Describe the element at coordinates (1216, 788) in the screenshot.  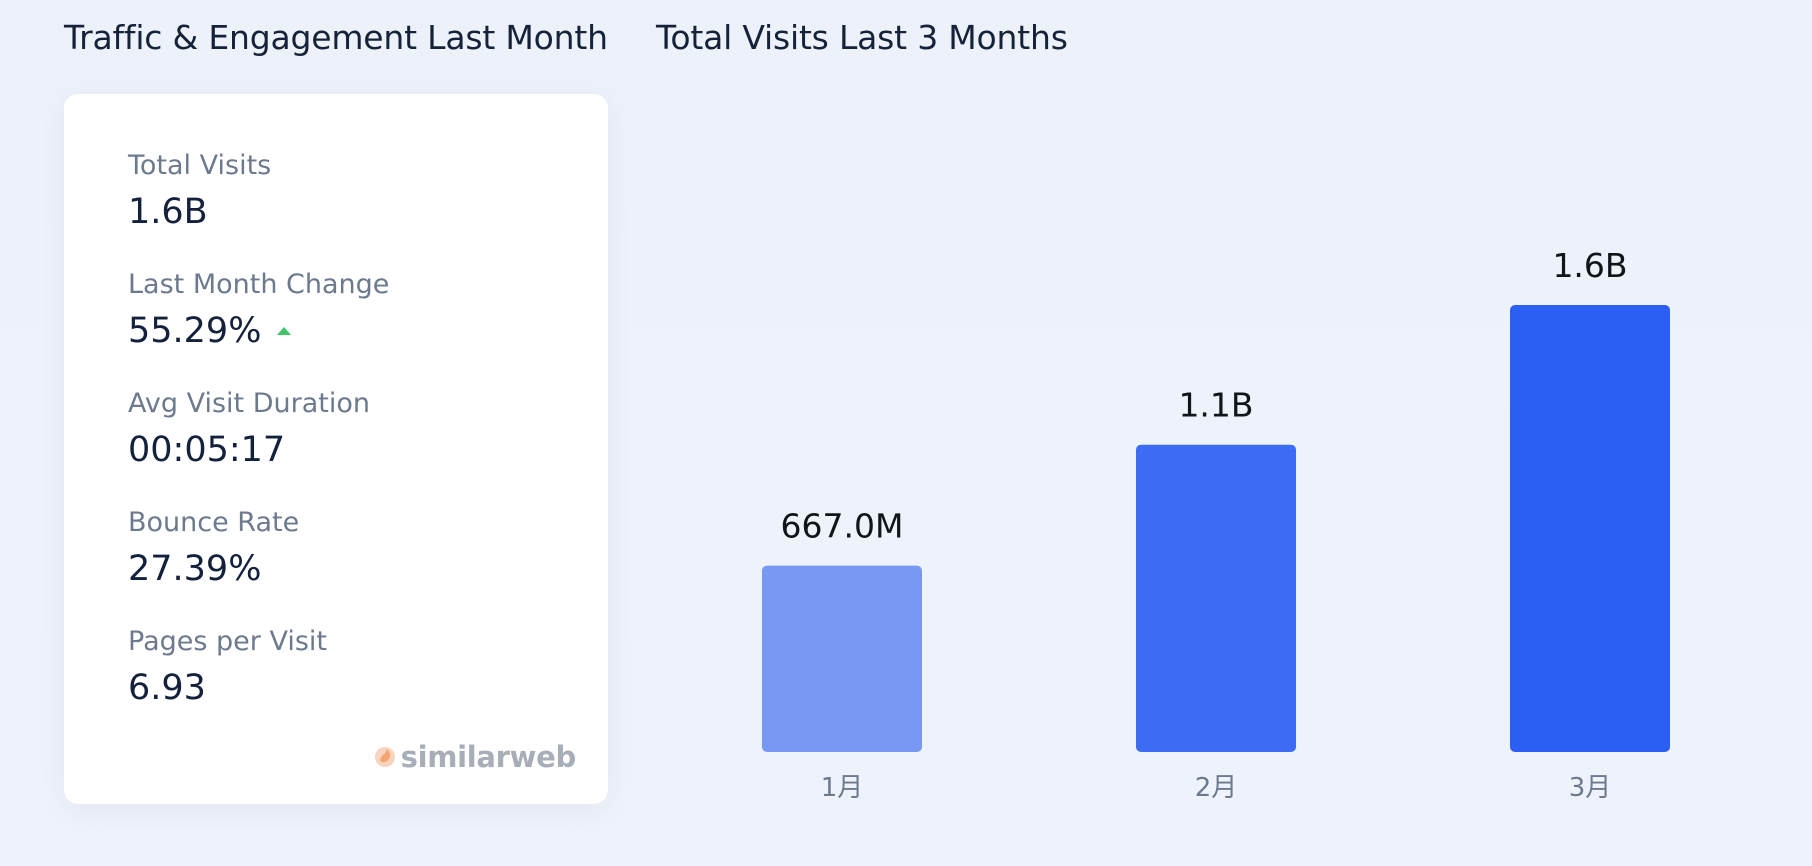
I see `x-tick-label: 2月` at that location.